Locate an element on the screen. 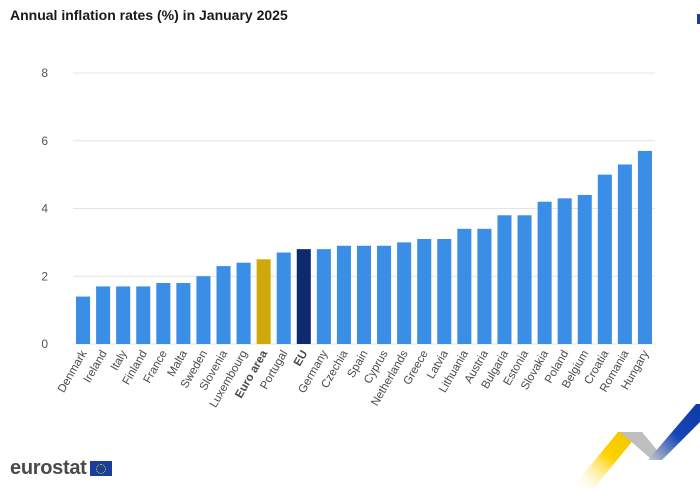  x-tick-label: EU is located at coordinates (301, 359).